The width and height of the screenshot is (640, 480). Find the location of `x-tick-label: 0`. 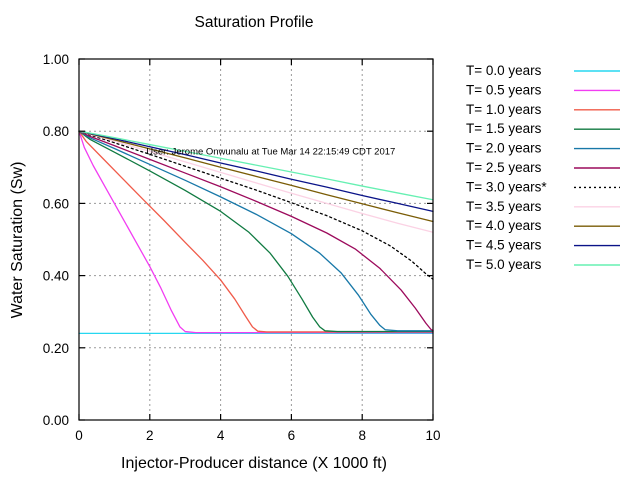

x-tick-label: 0 is located at coordinates (79, 435).